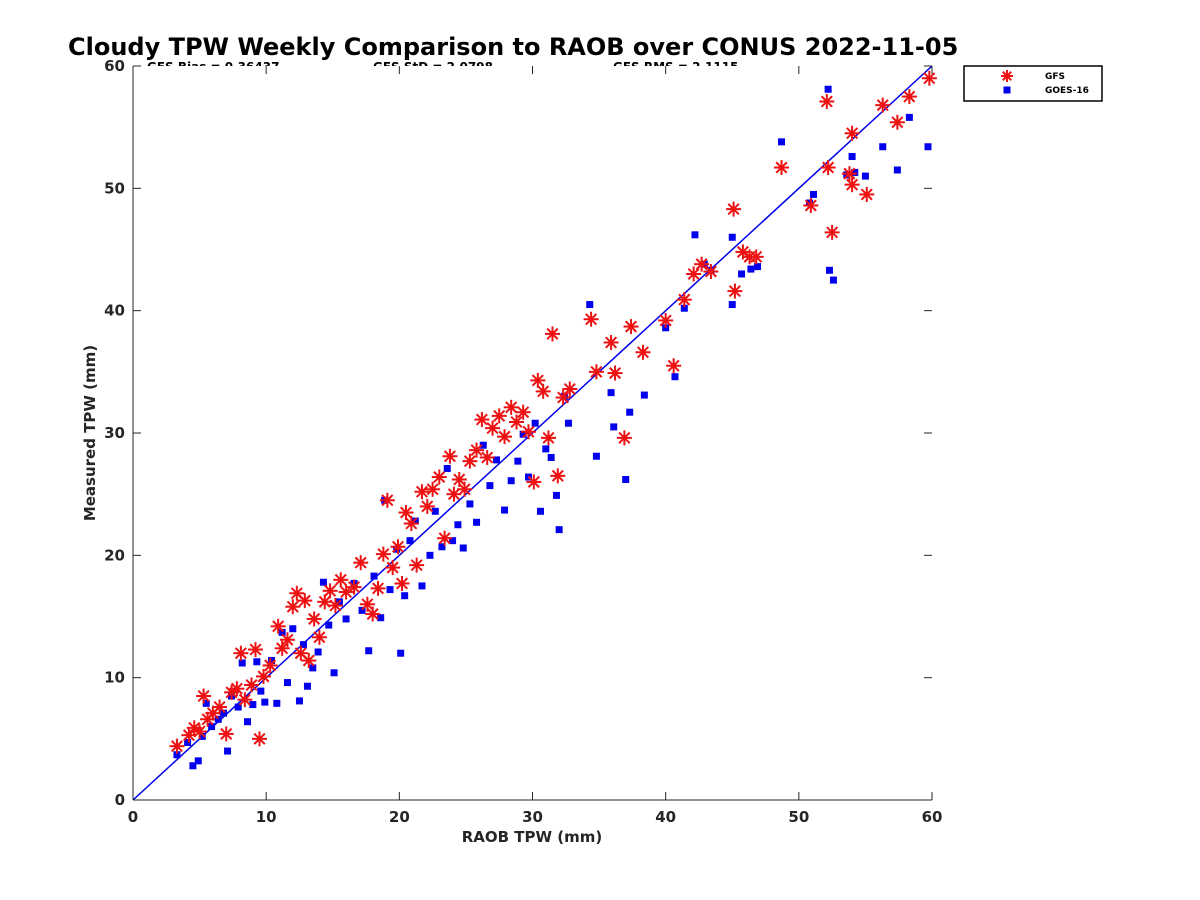  Describe the element at coordinates (1033, 83) in the screenshot. I see `legend-box` at that location.